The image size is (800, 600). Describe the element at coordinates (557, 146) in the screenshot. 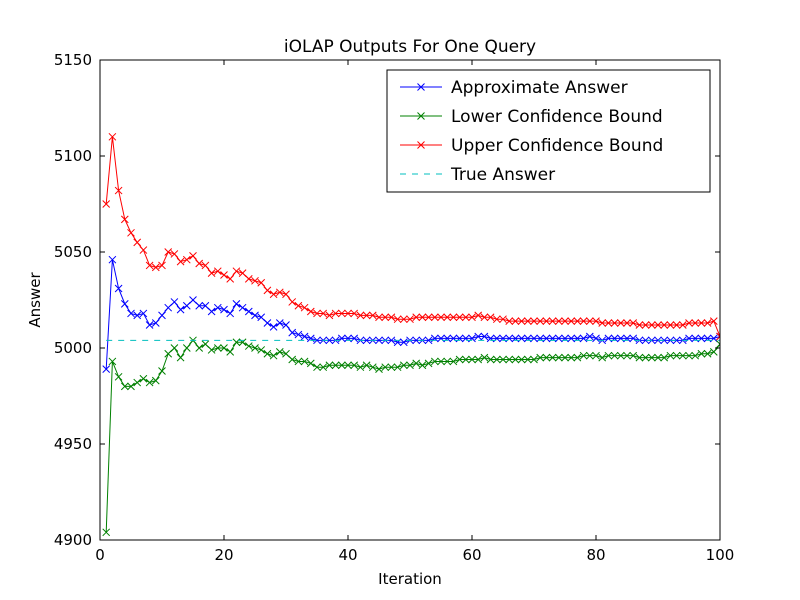

I see `legend-label-2: Upper Confidence Bound` at that location.